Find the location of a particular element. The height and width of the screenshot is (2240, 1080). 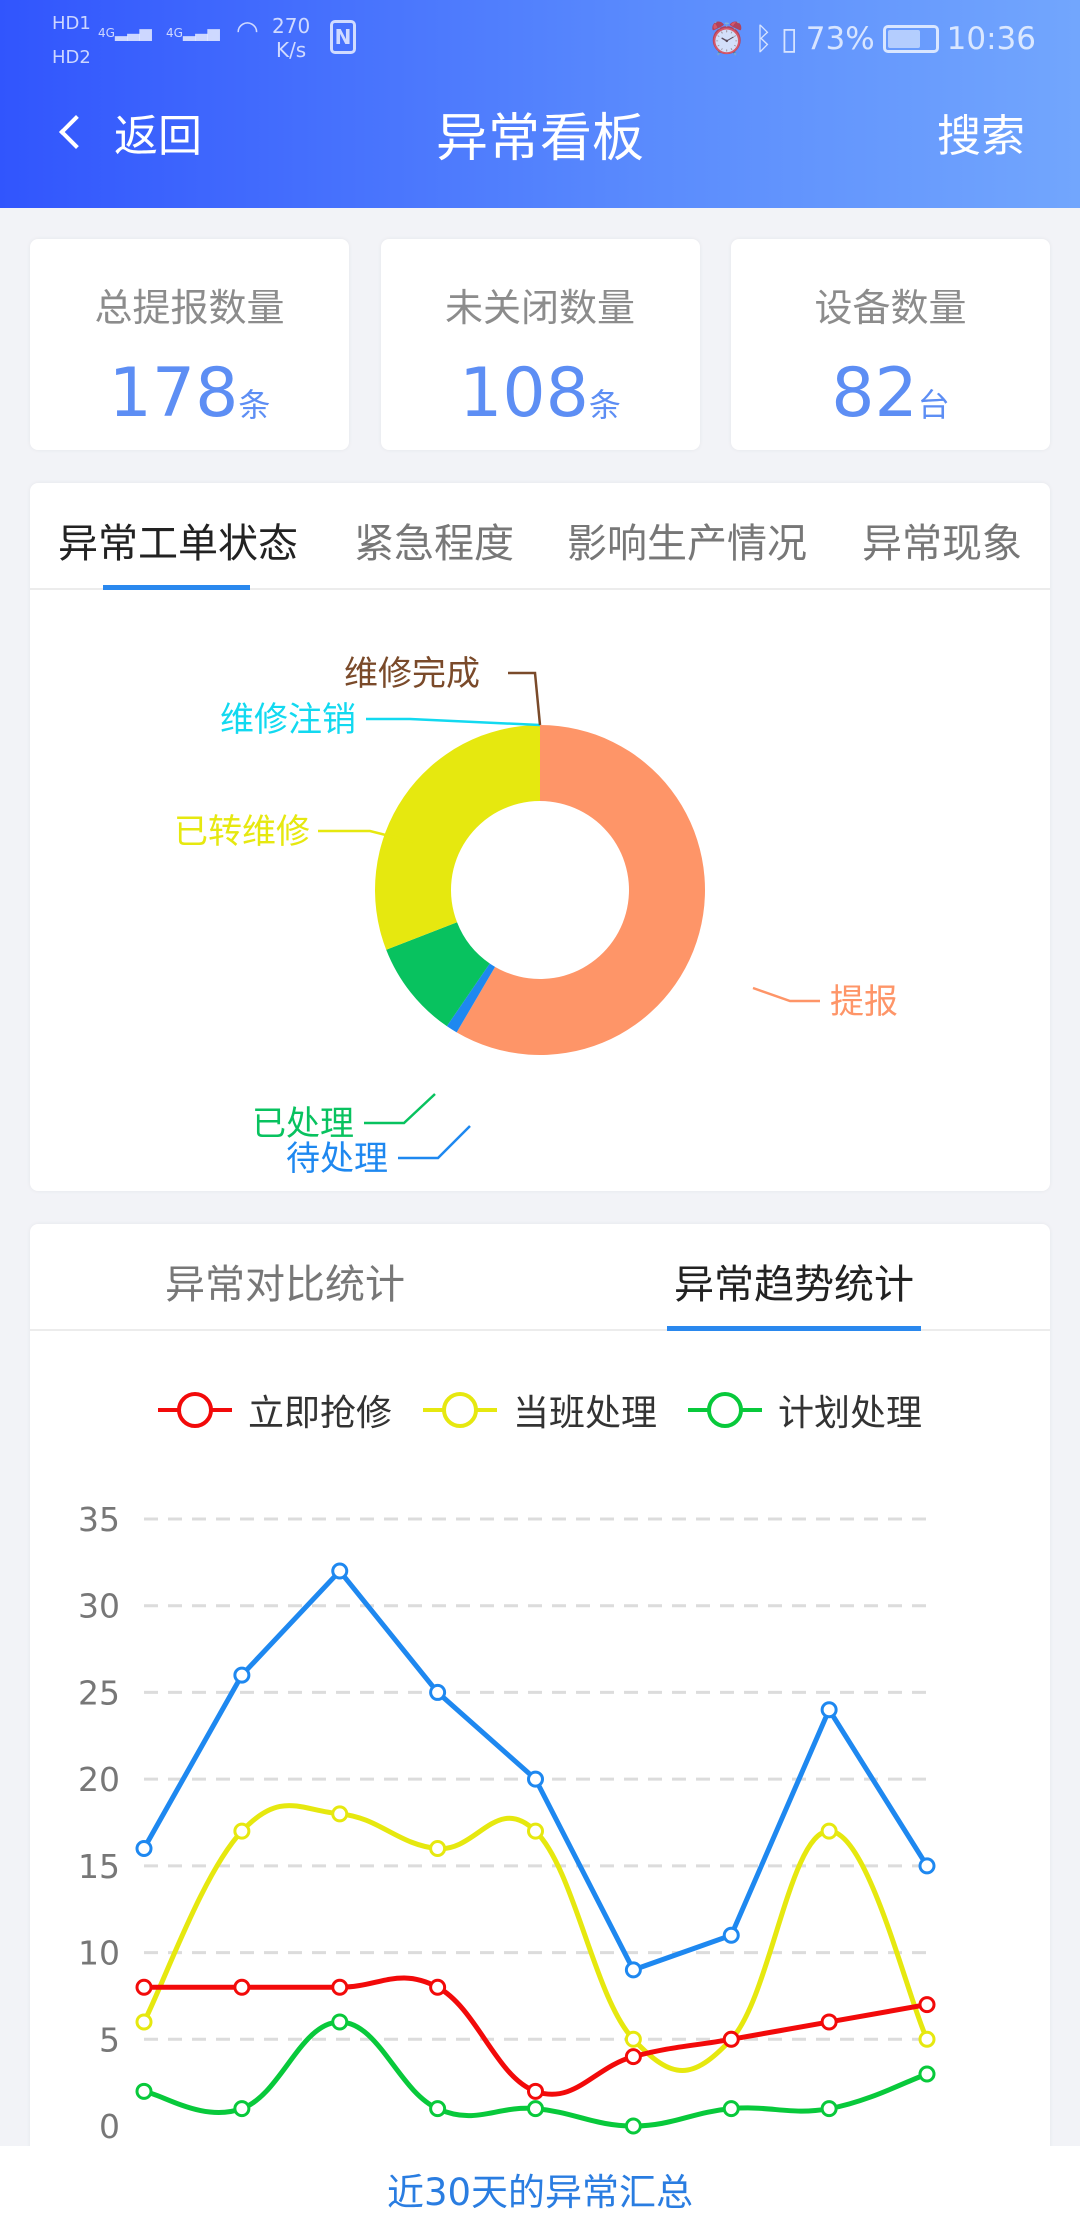

stat-unit: 台 is located at coordinates (933, 405).